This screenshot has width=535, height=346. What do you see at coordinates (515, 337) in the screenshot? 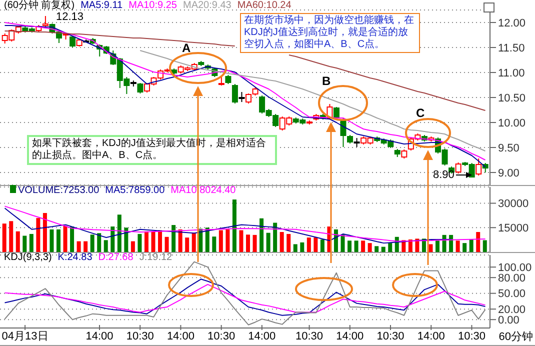
I see `x-axis-title: 60分钟` at bounding box center [515, 337].